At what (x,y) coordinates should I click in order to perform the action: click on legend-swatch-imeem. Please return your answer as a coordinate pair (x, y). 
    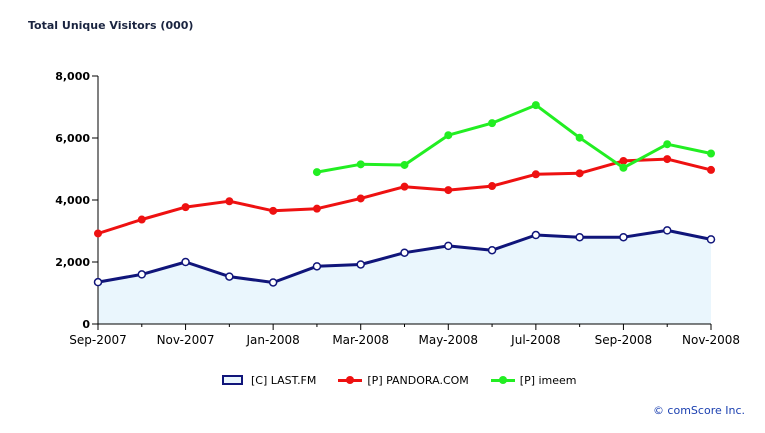
    Looking at the image, I should click on (502, 380).